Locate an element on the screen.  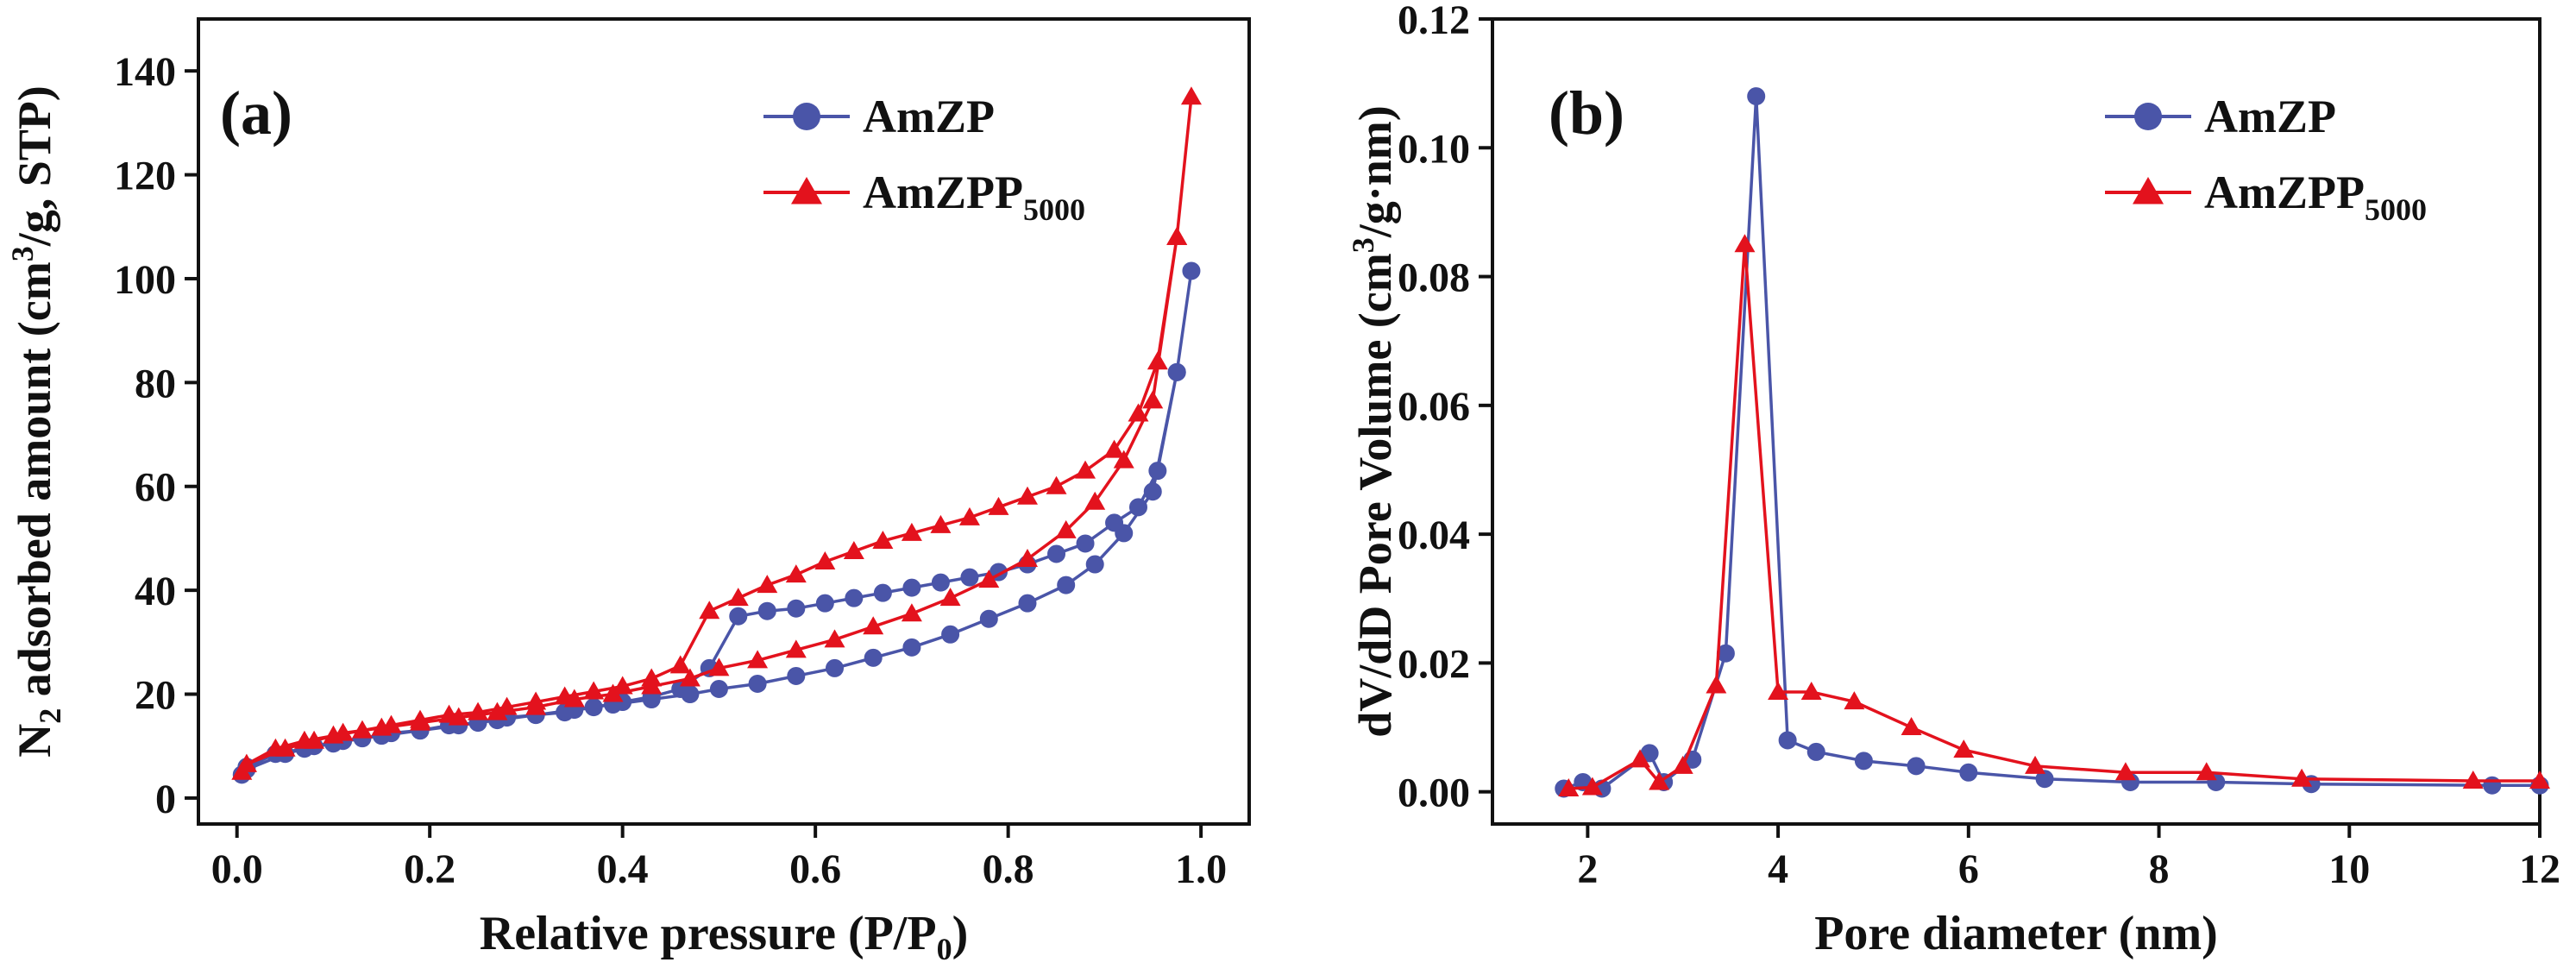
panel-b-y-axis-title-end: /g·nm) is located at coordinates (1375, 172).